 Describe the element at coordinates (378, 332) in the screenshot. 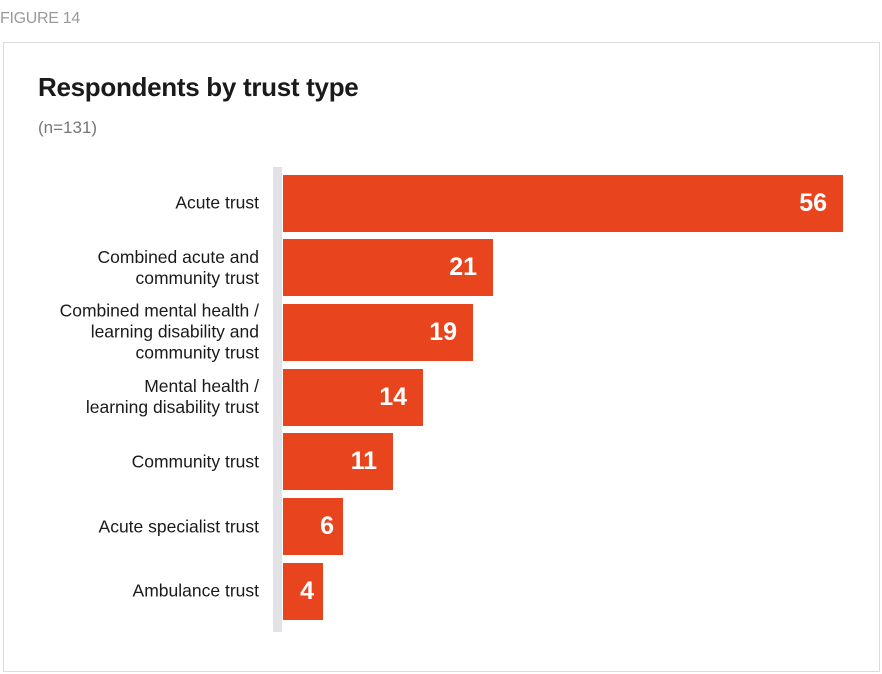

I see `bar: 19` at that location.